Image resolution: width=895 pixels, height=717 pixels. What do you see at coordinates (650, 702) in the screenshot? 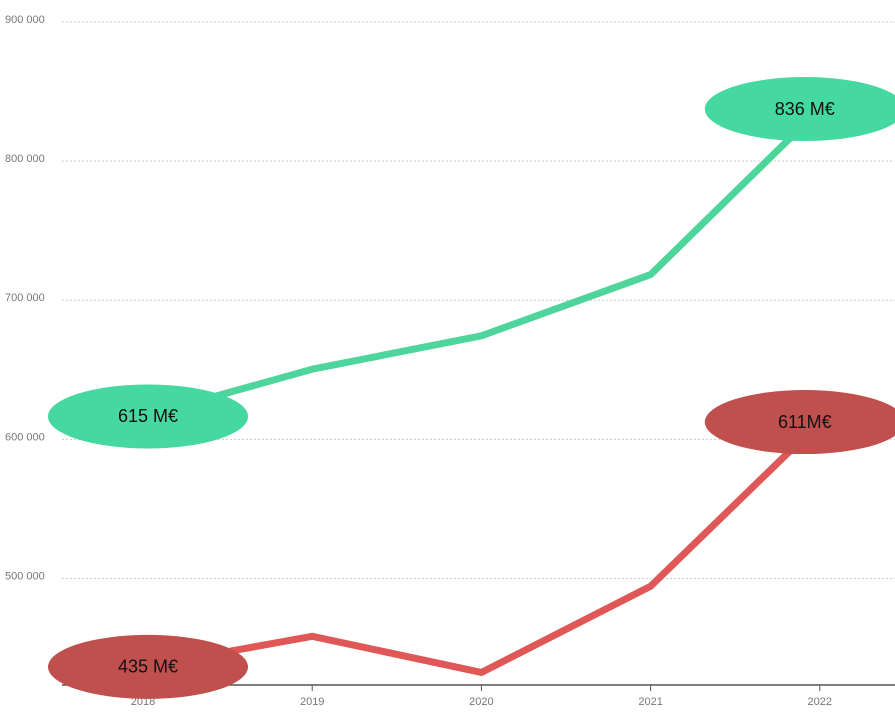
I see `x-tick-label: 2021` at bounding box center [650, 702].